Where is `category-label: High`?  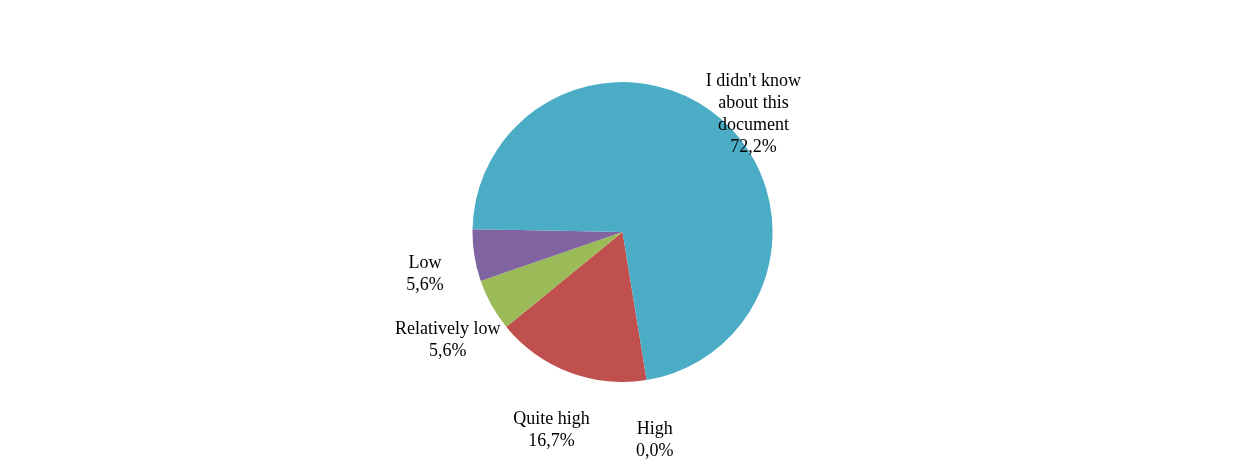 category-label: High is located at coordinates (654, 428).